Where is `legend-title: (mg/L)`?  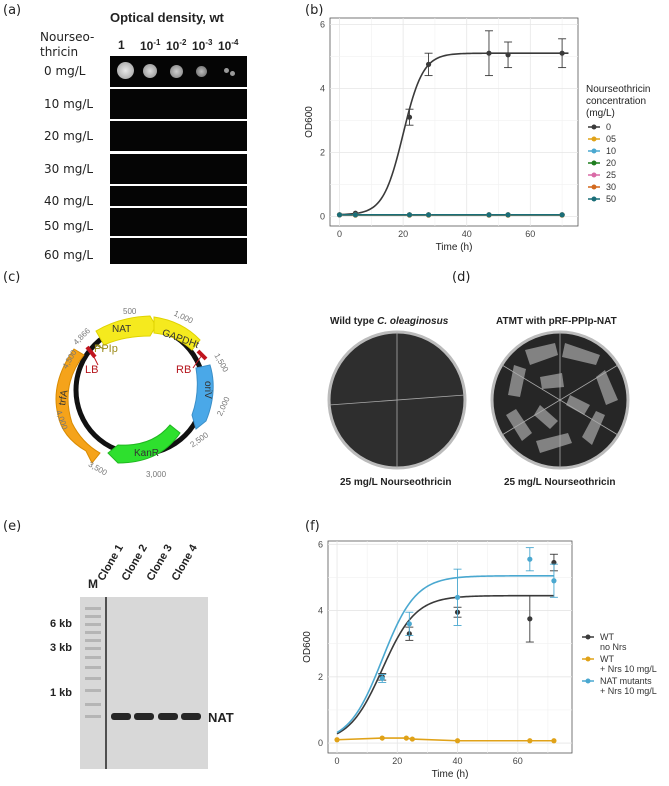 legend-title: (mg/L) is located at coordinates (600, 113).